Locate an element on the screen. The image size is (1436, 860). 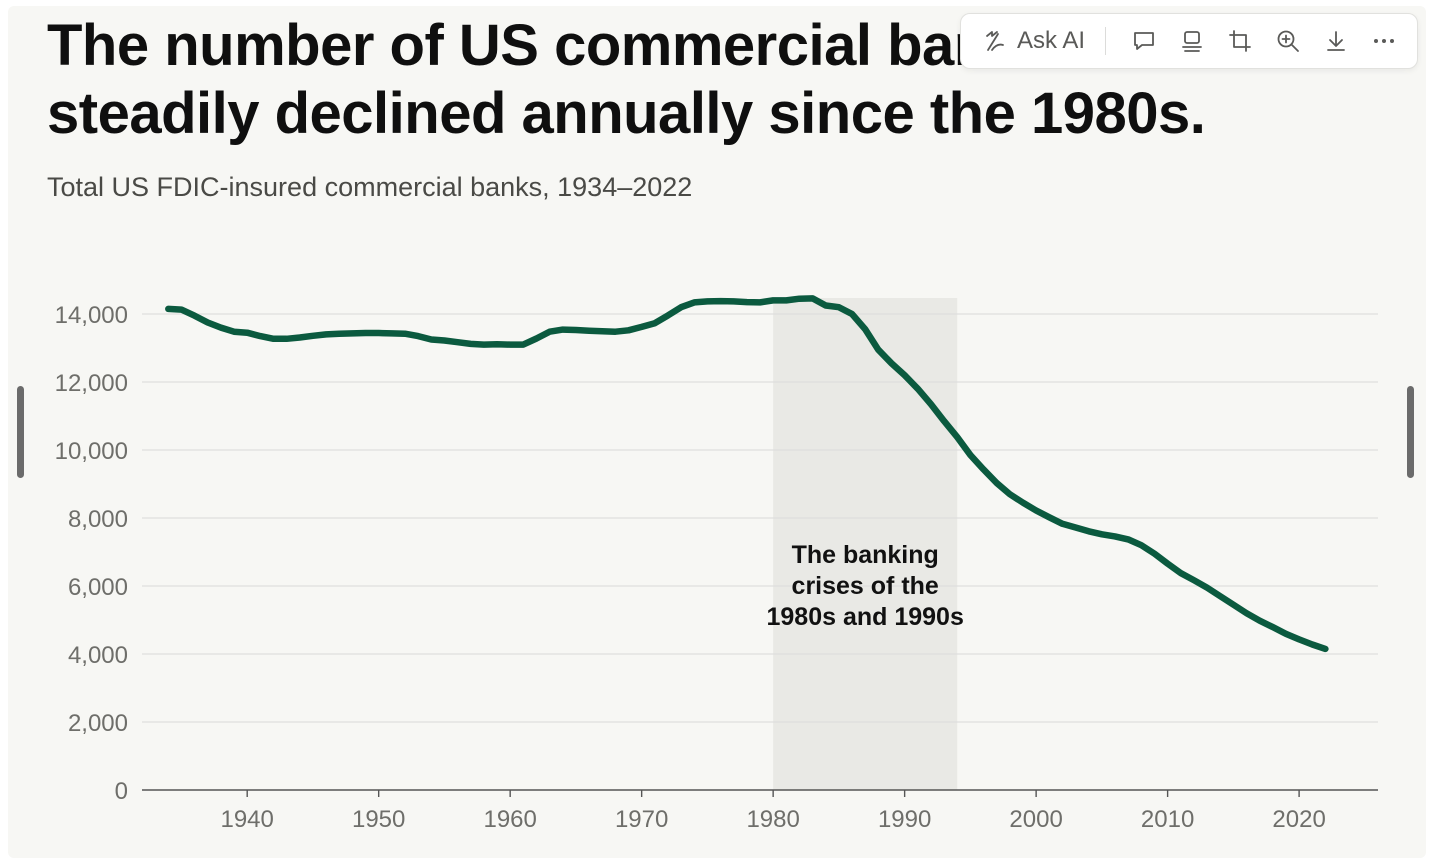
more-button is located at coordinates (1384, 41).